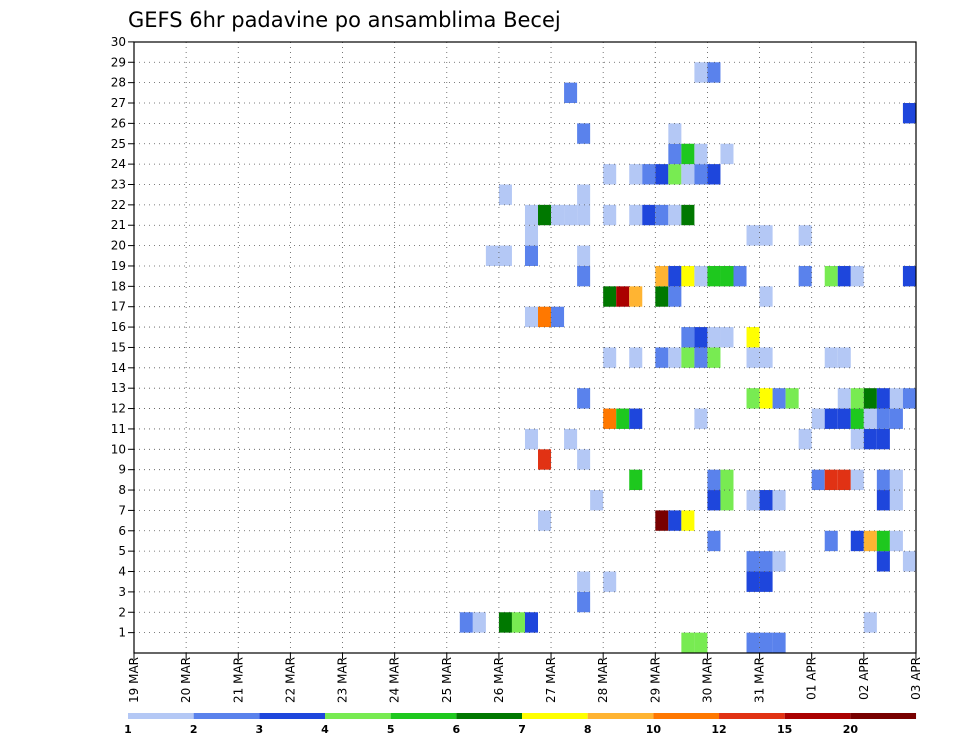 The image size is (960, 742). What do you see at coordinates (122, 592) in the screenshot?
I see `y-tick-label: 3` at bounding box center [122, 592].